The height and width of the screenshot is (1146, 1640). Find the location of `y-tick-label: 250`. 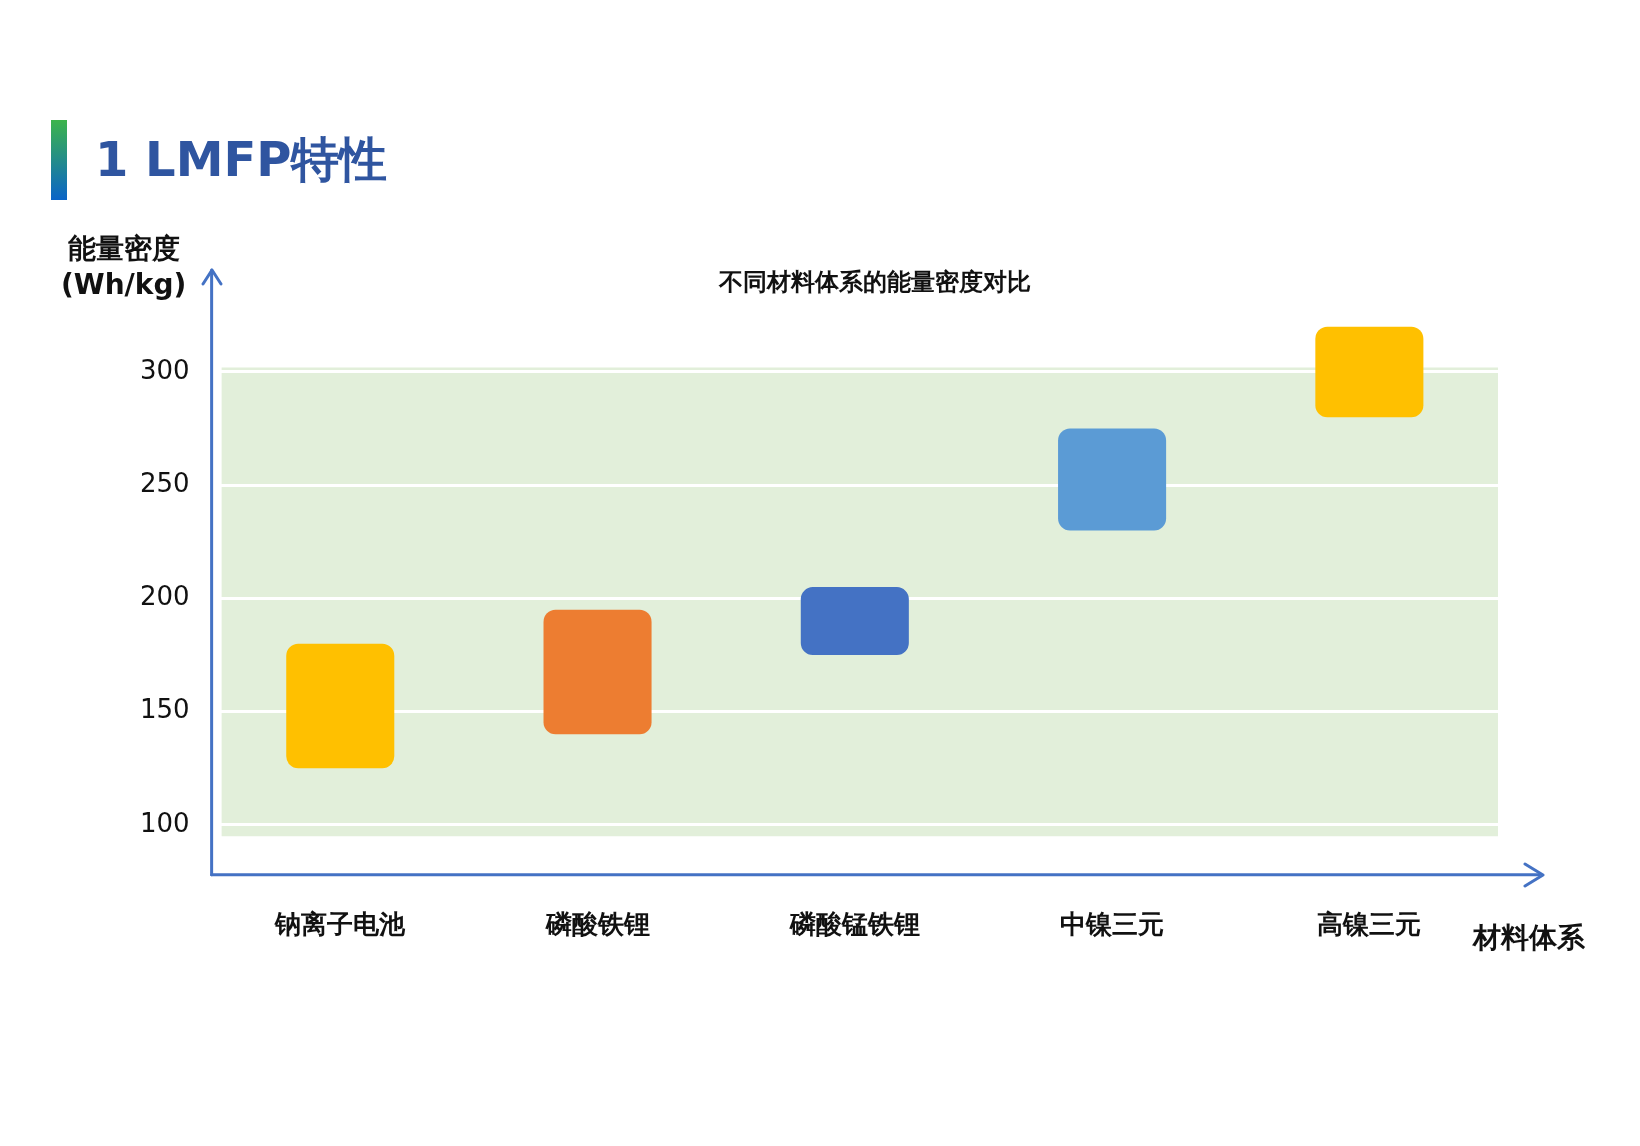

y-tick-label: 250 is located at coordinates (164, 482).